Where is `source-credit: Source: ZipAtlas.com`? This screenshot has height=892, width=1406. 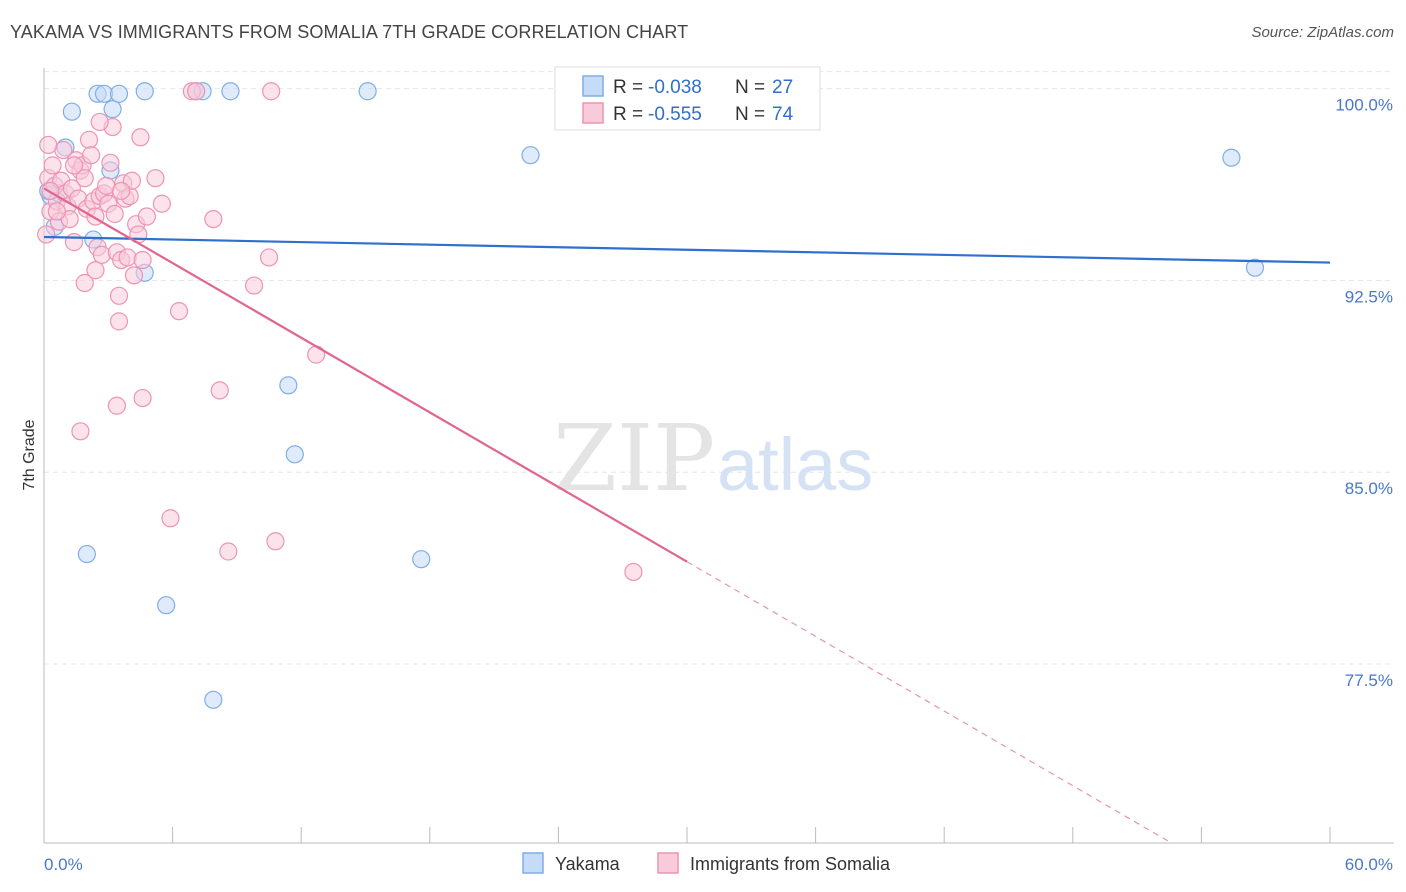
source-credit: Source: ZipAtlas.com is located at coordinates (1322, 32).